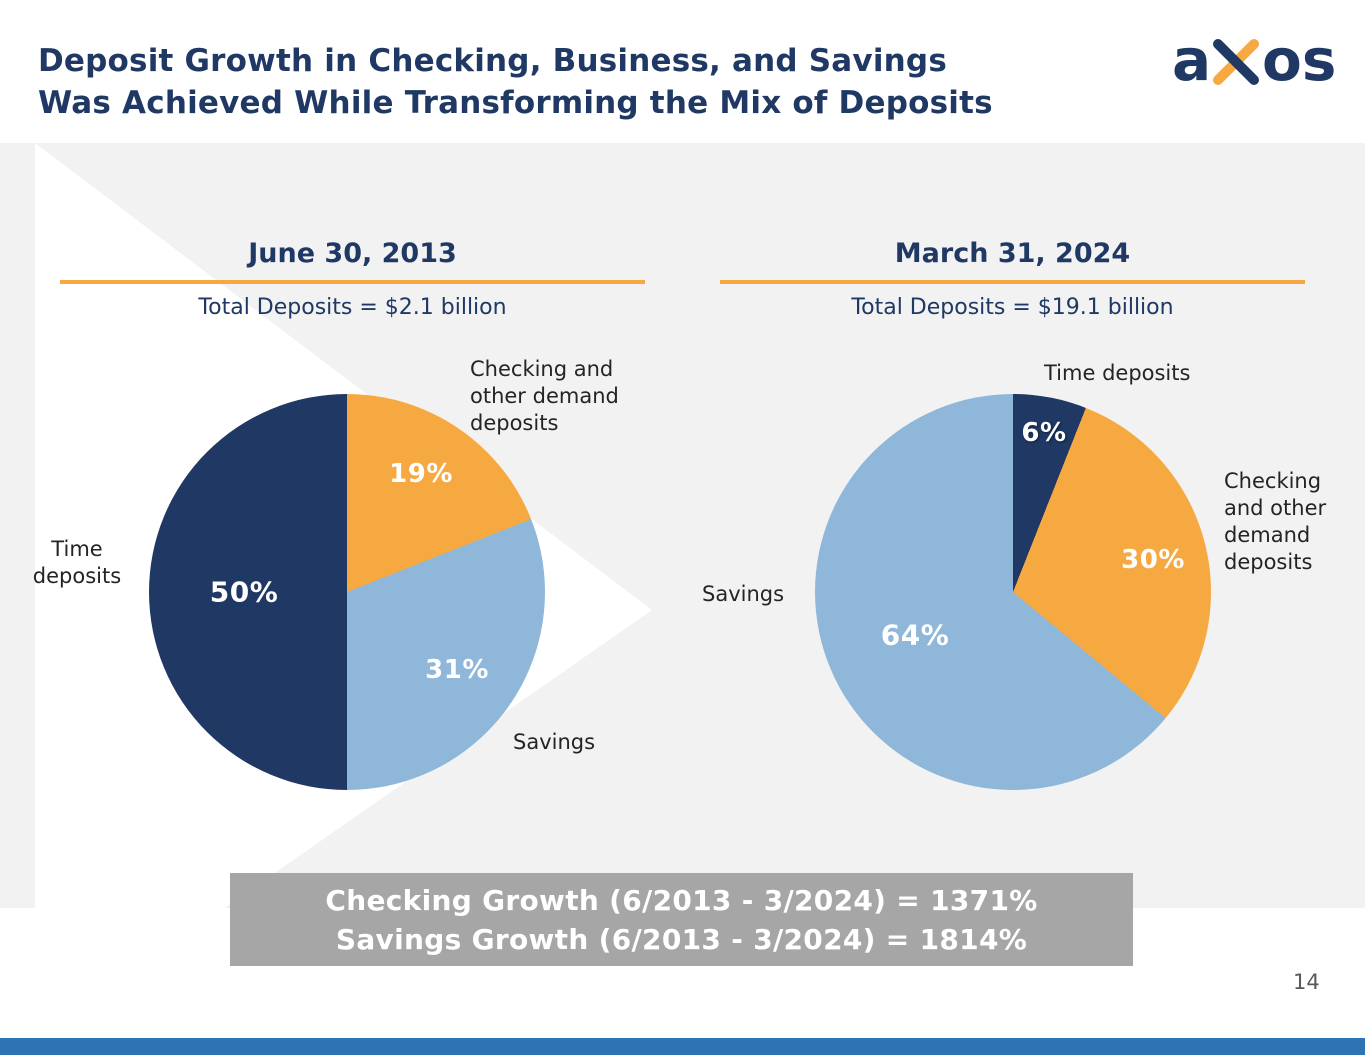  I want to click on chart-2024-date: March 31, 2024, so click(1012, 253).